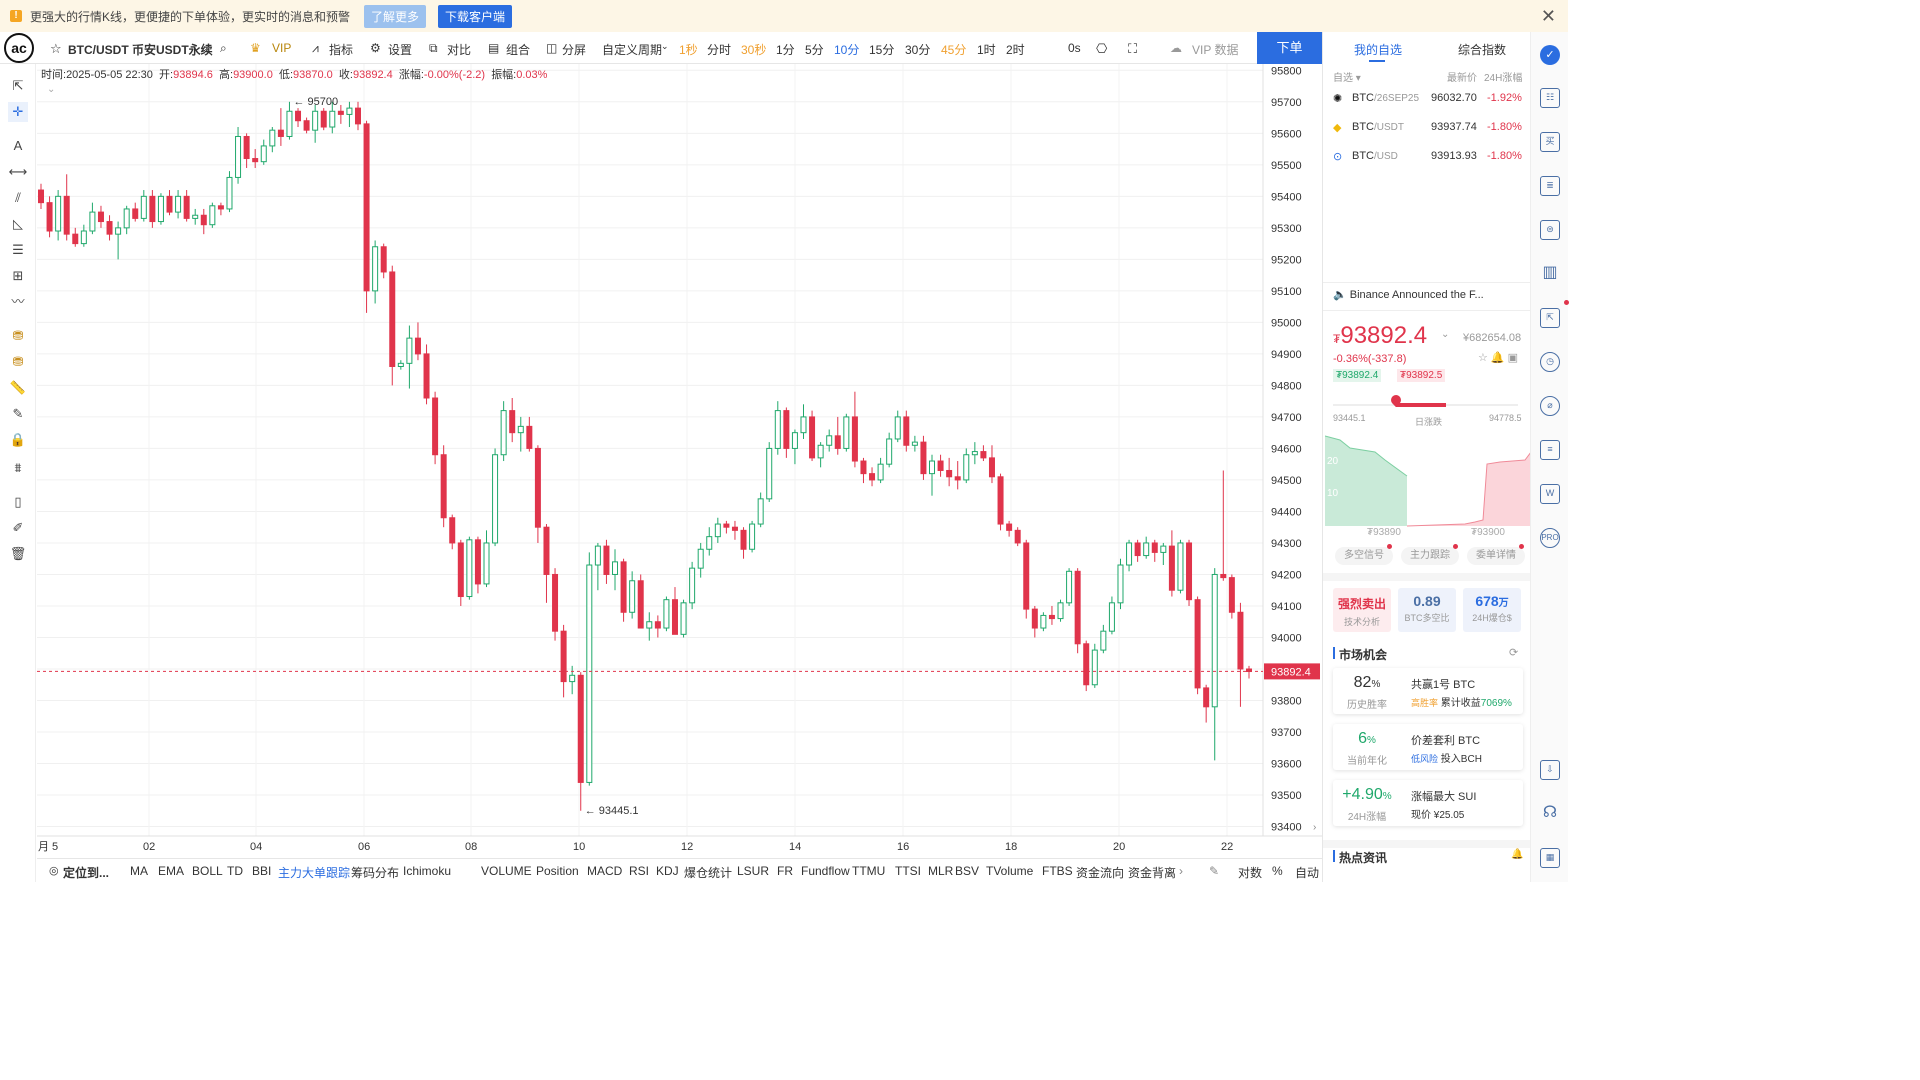 The height and width of the screenshot is (1080, 1920). What do you see at coordinates (986, 50) in the screenshot?
I see `period-tab: 1时` at bounding box center [986, 50].